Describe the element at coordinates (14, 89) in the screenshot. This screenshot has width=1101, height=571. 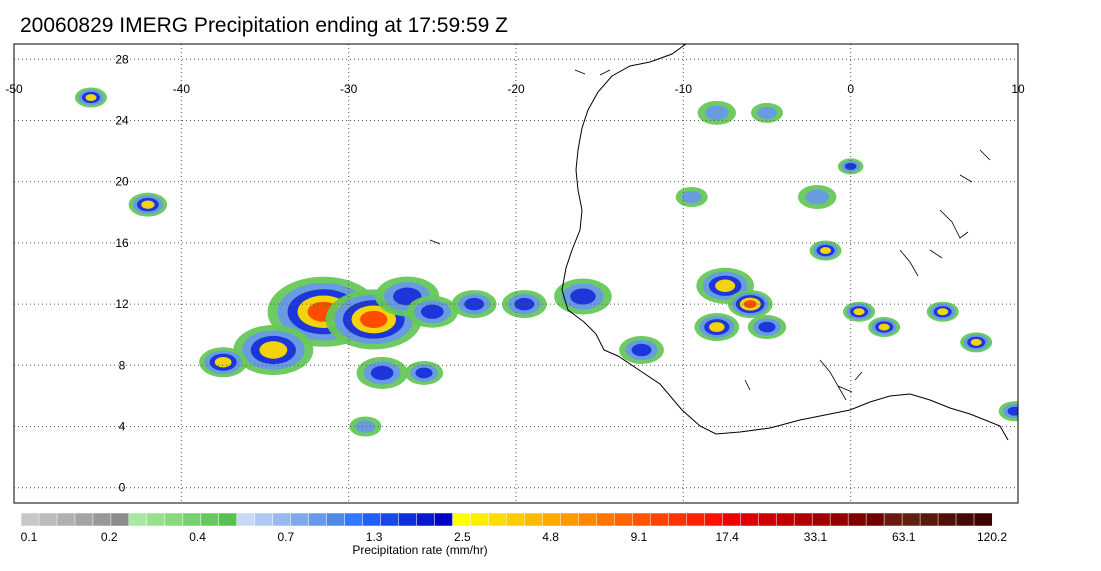
I see `longitude-tick-label: -50` at that location.